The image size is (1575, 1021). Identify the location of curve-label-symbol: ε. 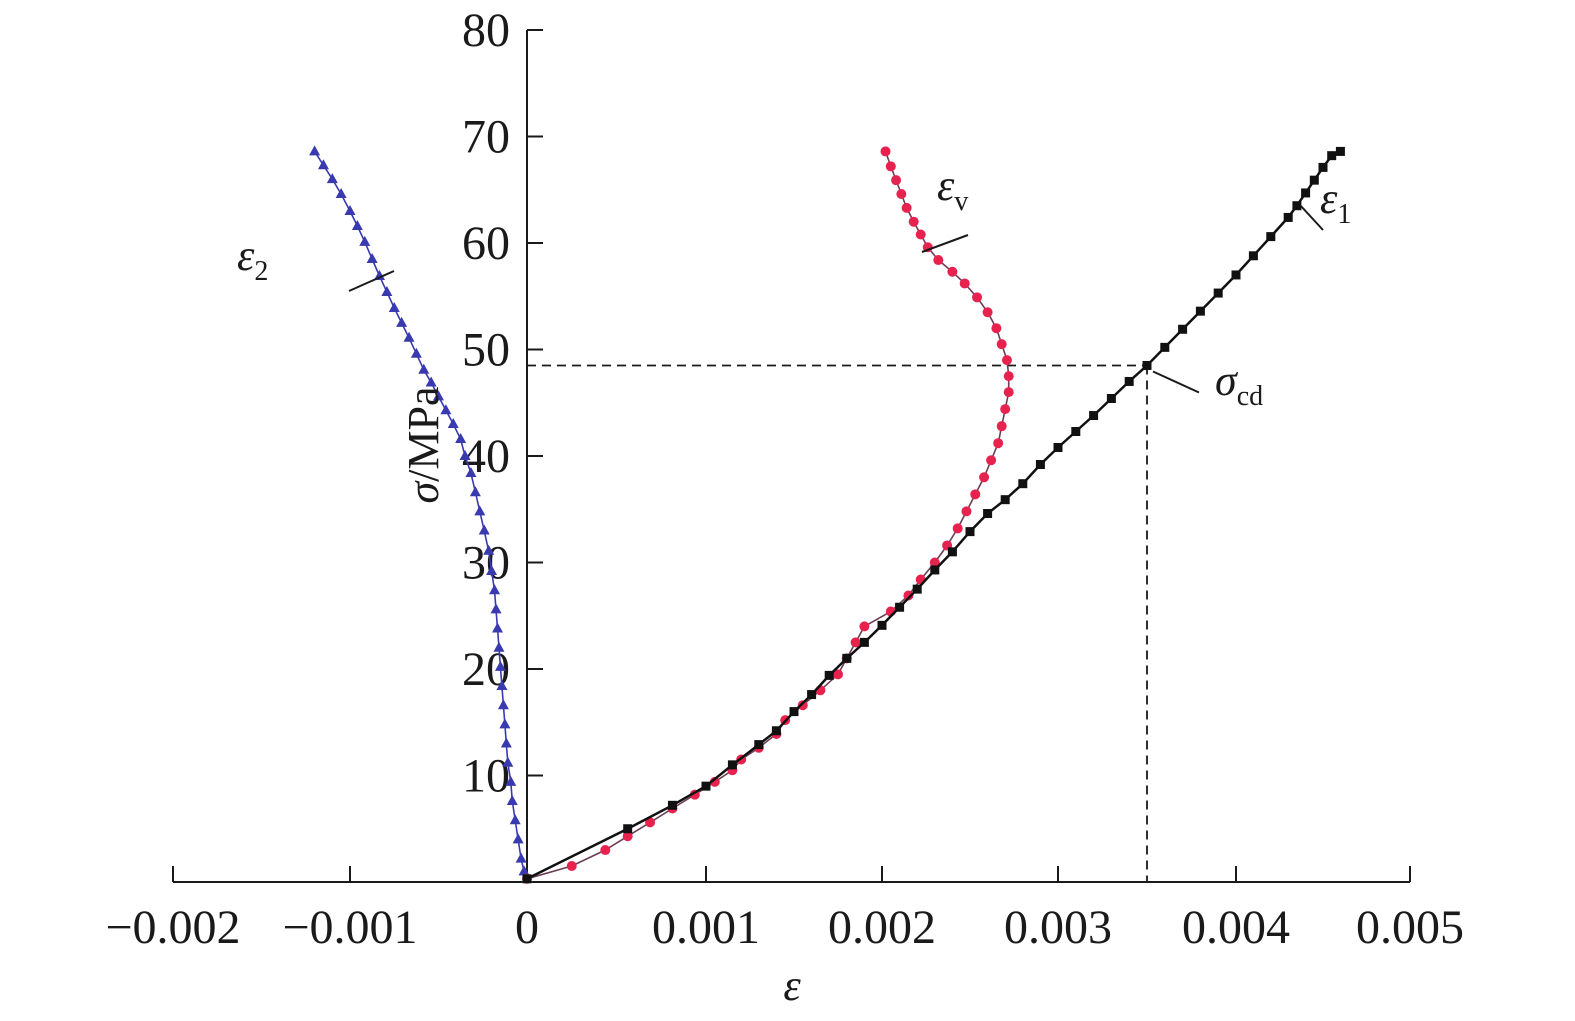
(246, 255).